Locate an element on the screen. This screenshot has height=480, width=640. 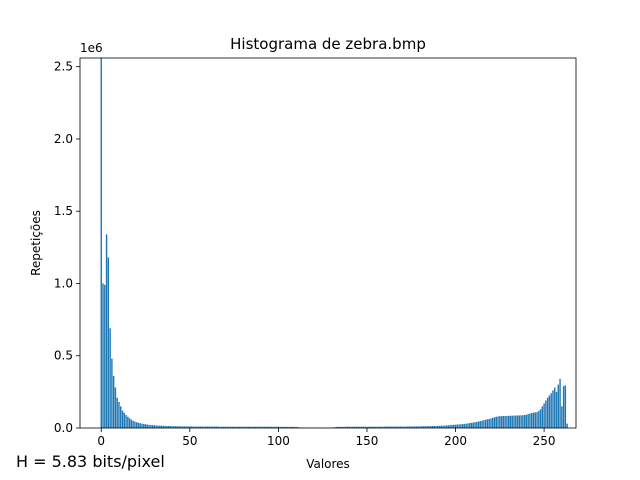
x-tick-label: 150 is located at coordinates (367, 441).